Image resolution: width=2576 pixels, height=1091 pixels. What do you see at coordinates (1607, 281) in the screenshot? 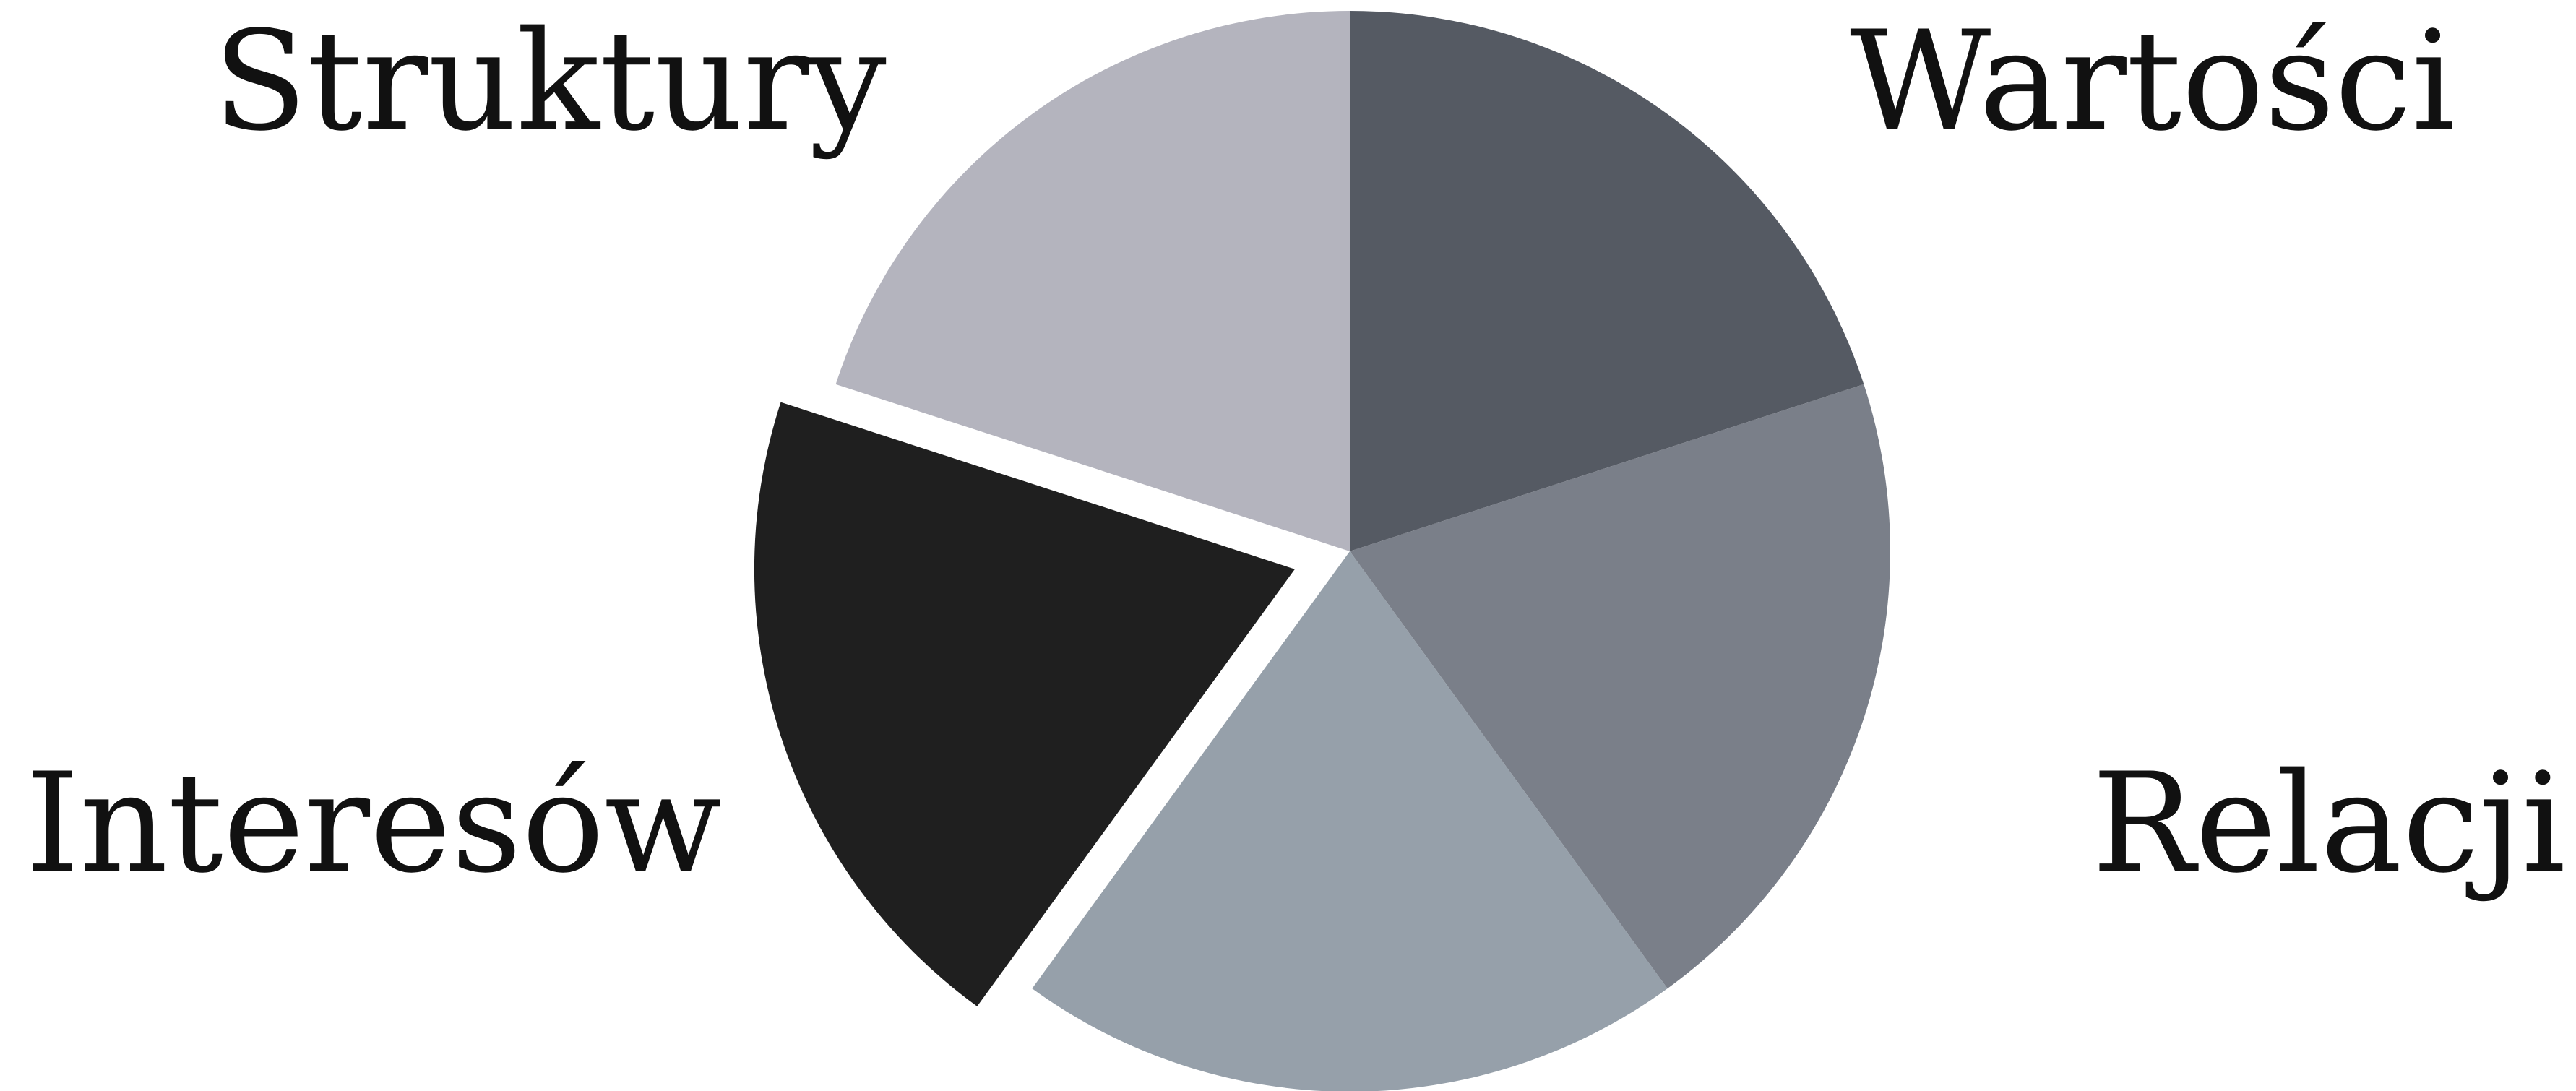
I see `pie-slice-wartosci` at bounding box center [1607, 281].